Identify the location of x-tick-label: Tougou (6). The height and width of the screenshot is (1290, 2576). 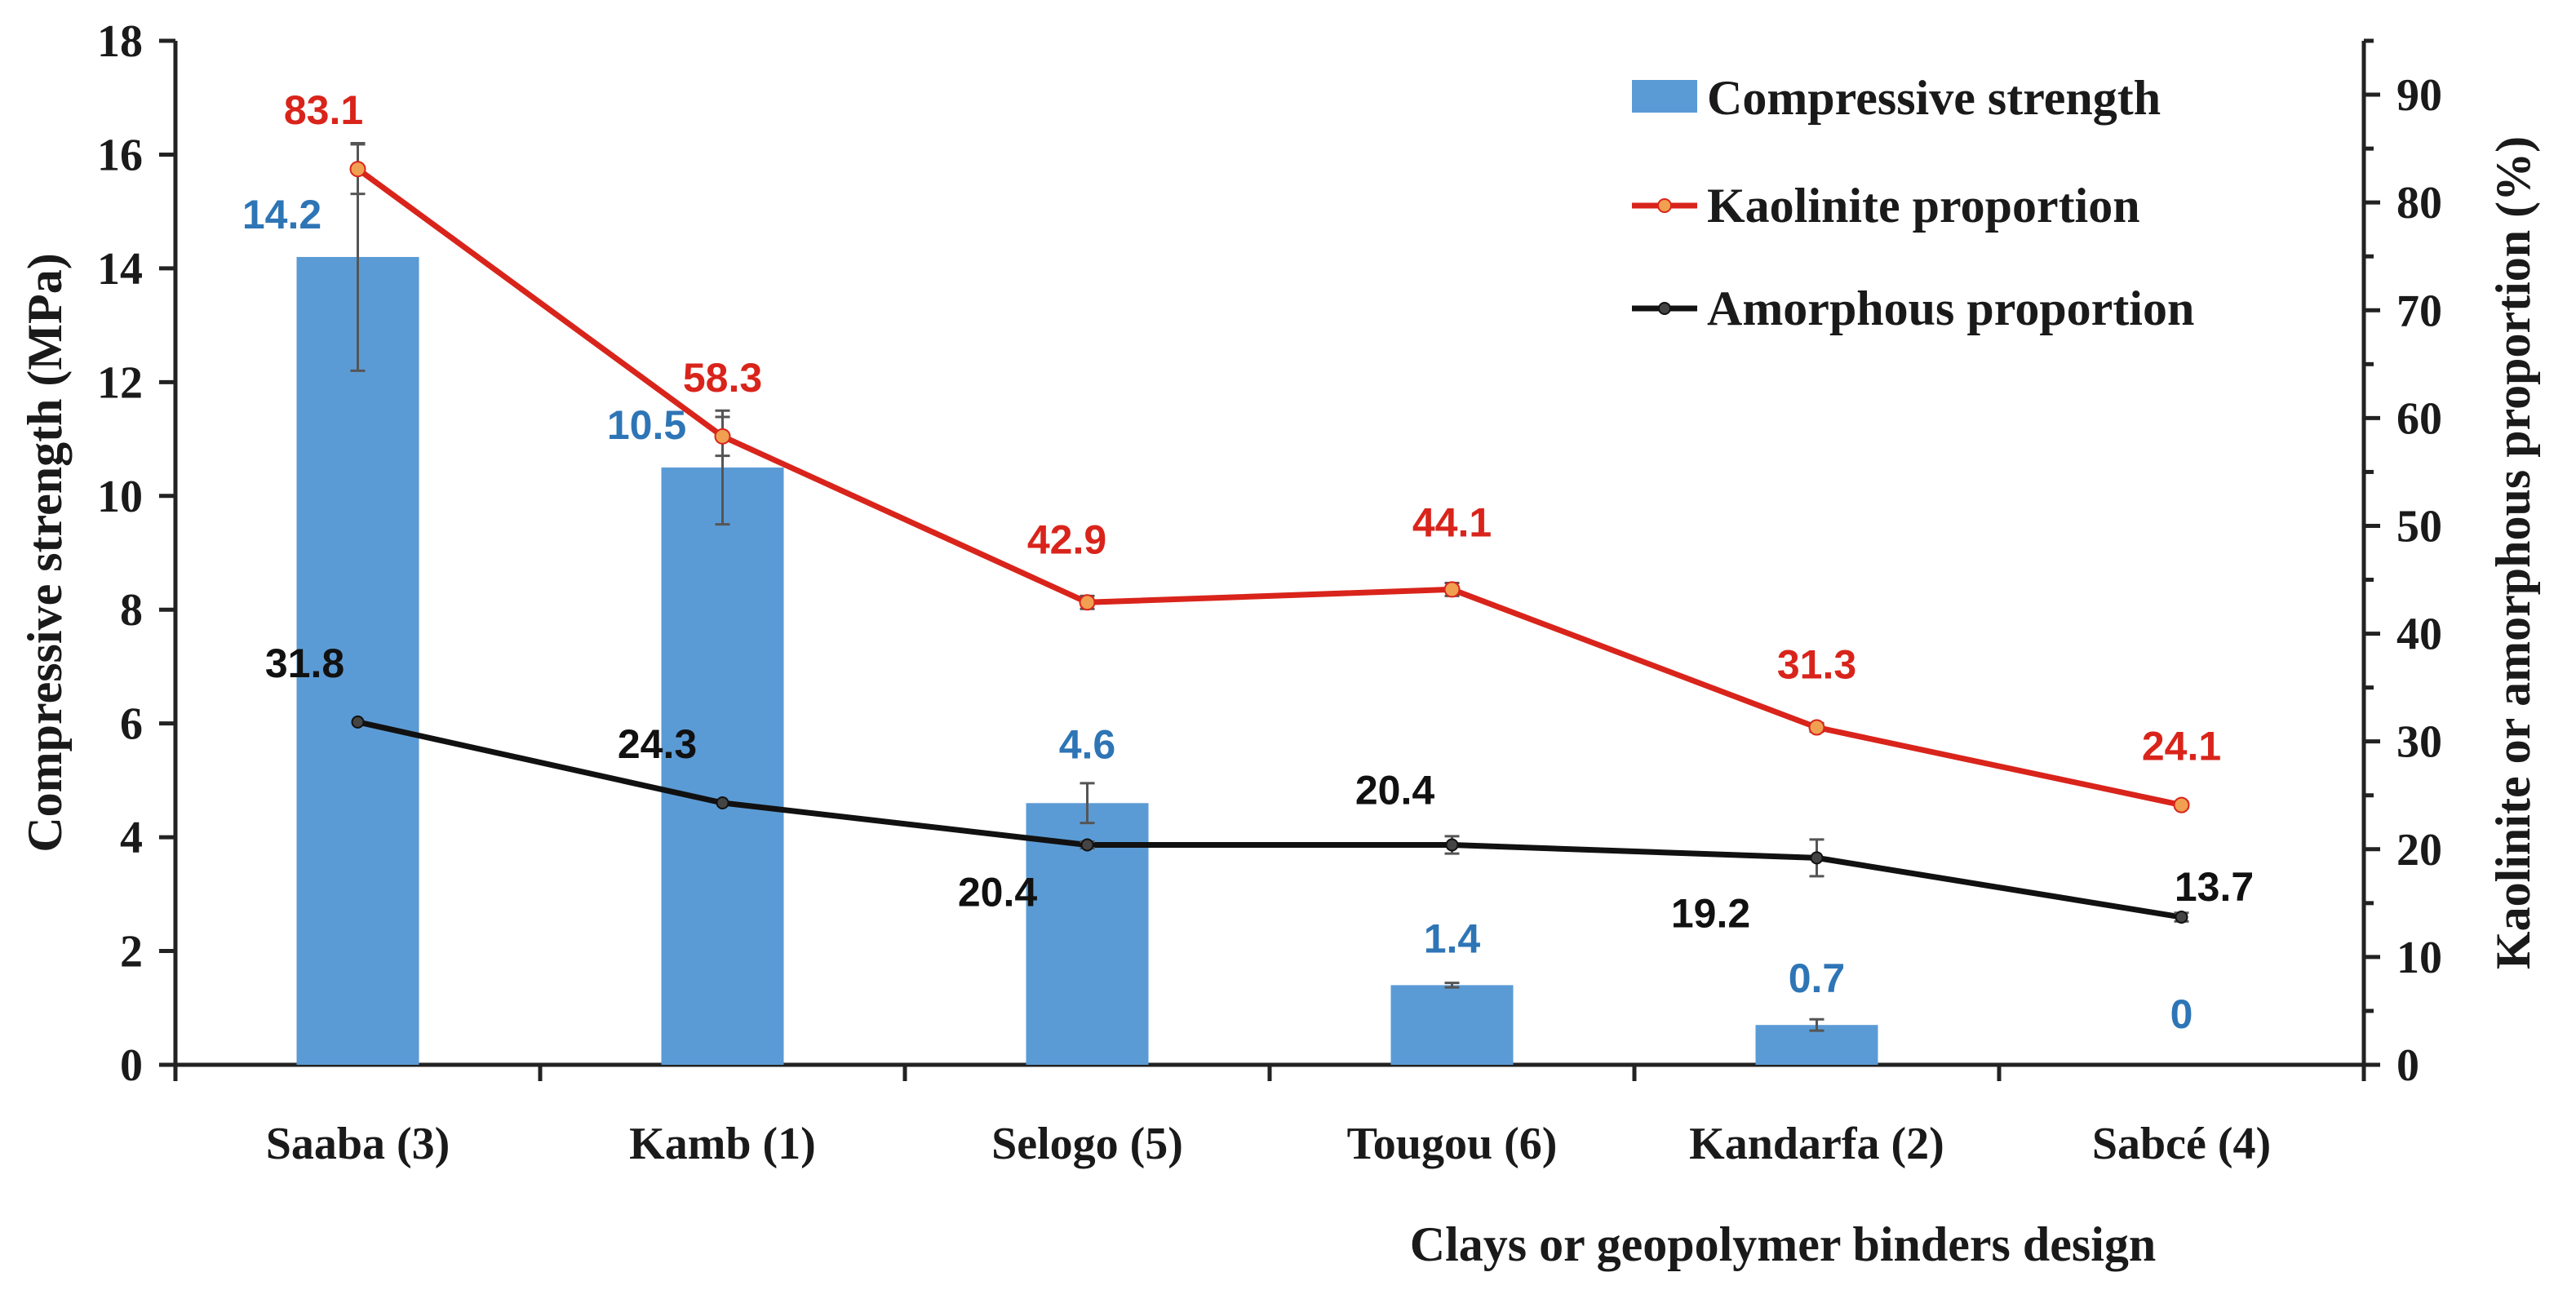
(1452, 1144).